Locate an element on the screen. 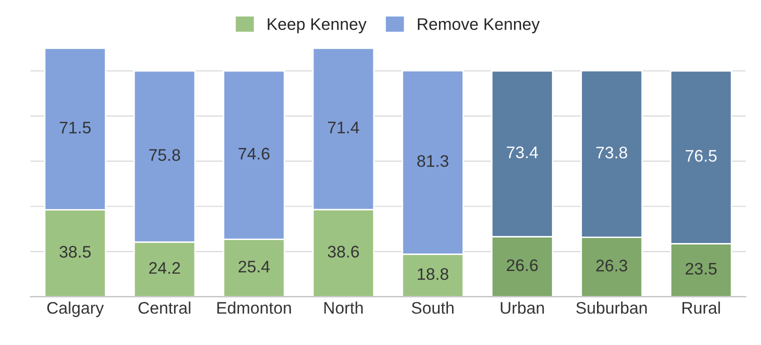 This screenshot has width=761, height=345. x-tick-label: Central is located at coordinates (164, 308).